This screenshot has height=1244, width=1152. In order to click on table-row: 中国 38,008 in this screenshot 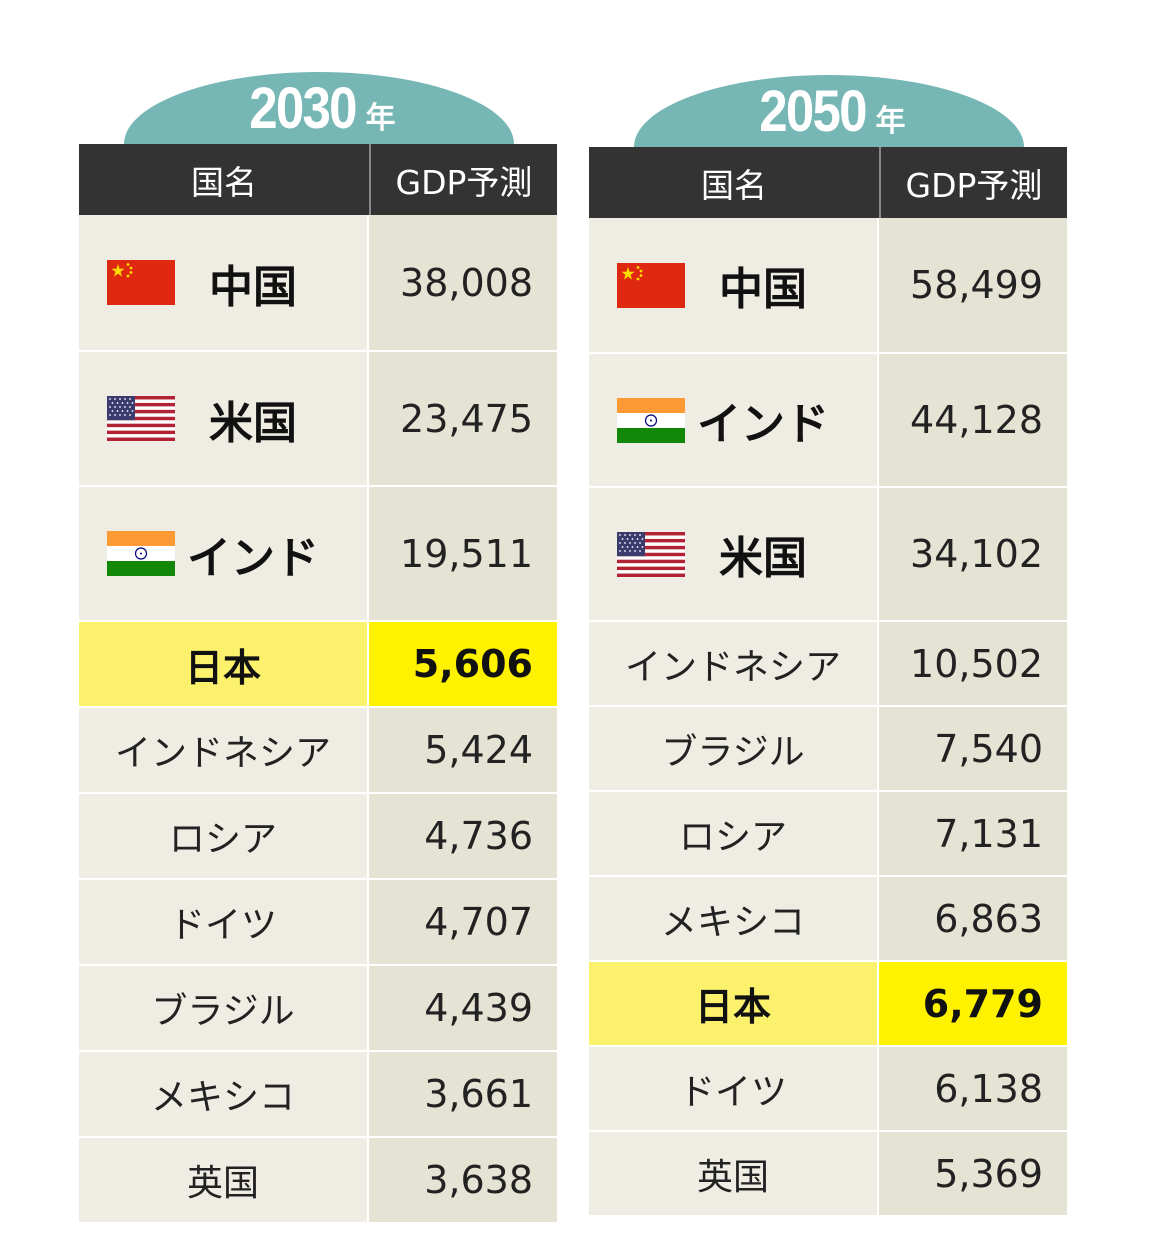, I will do `click(318, 282)`.